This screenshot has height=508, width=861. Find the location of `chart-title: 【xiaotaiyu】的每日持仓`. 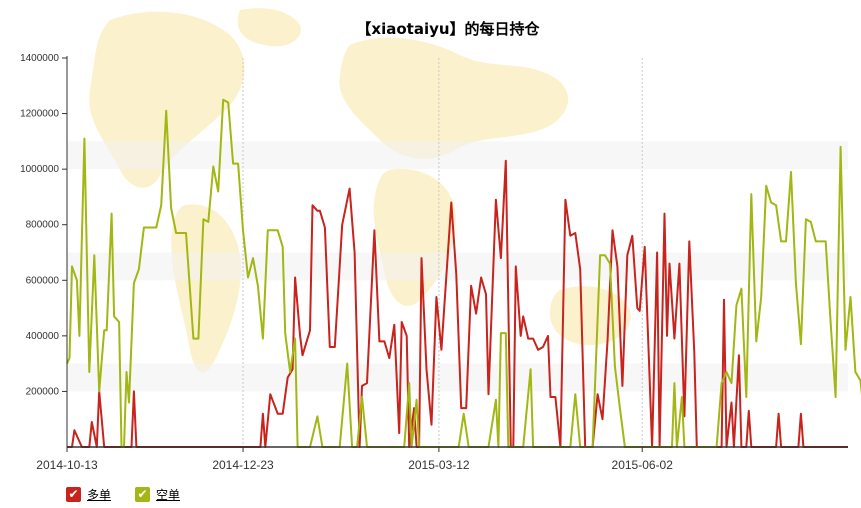

chart-title: 【xiaotaiyu】的每日持仓 is located at coordinates (448, 29).